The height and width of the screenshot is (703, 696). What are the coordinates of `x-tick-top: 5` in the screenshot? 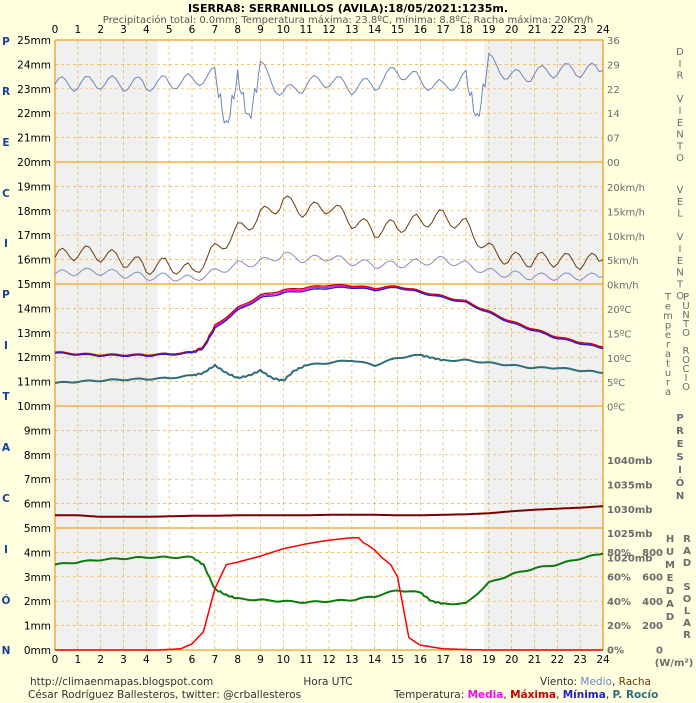 It's located at (169, 30).